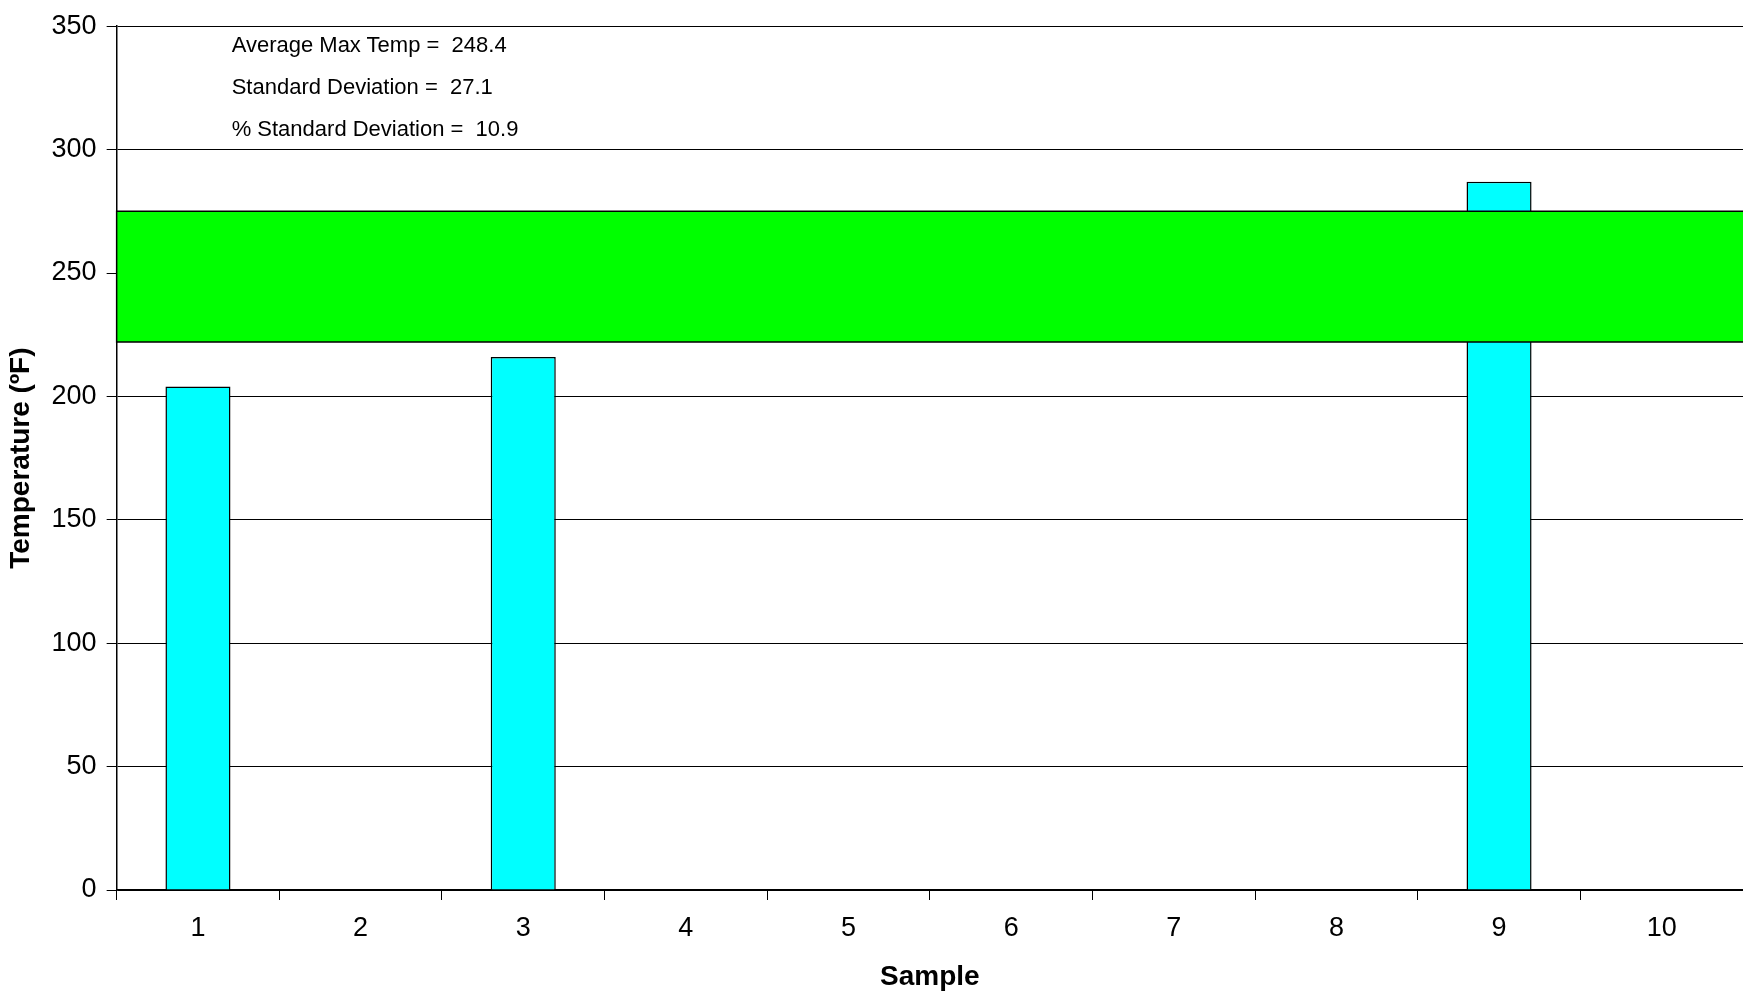  What do you see at coordinates (523, 926) in the screenshot?
I see `x-tick-label: 3` at bounding box center [523, 926].